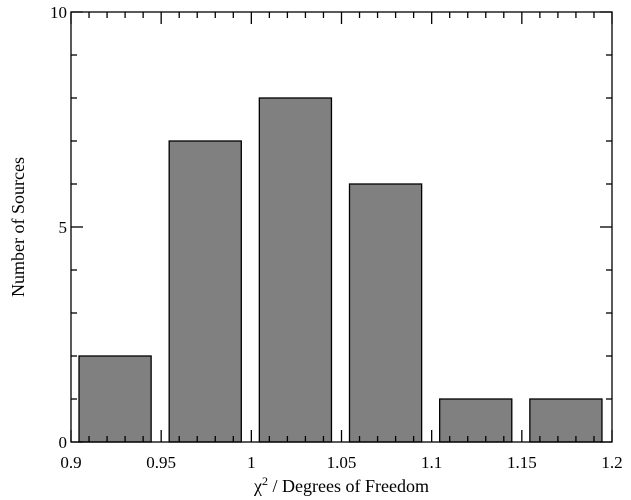 The height and width of the screenshot is (500, 631). Describe the element at coordinates (18, 227) in the screenshot. I see `y-axis-title: Number of Sources` at that location.